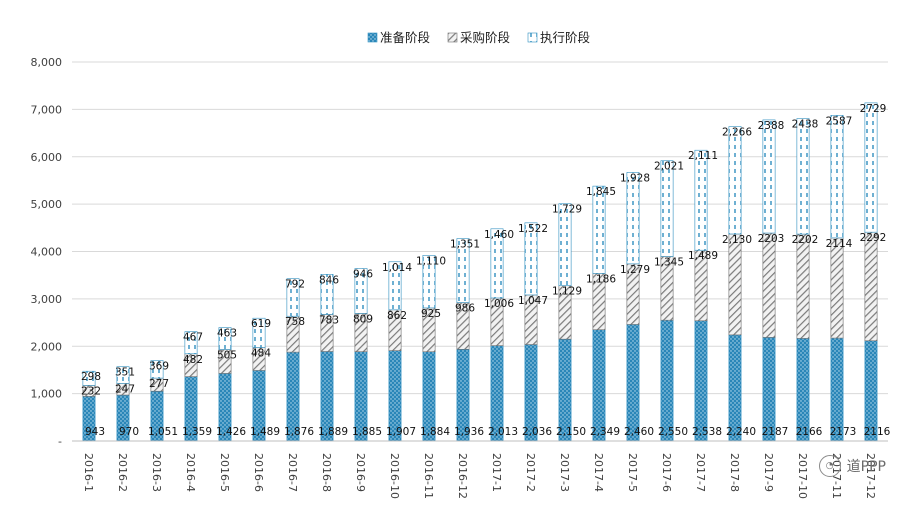 The image size is (914, 513). Describe the element at coordinates (873, 238) in the screenshot. I see `data-label: 2292` at that location.